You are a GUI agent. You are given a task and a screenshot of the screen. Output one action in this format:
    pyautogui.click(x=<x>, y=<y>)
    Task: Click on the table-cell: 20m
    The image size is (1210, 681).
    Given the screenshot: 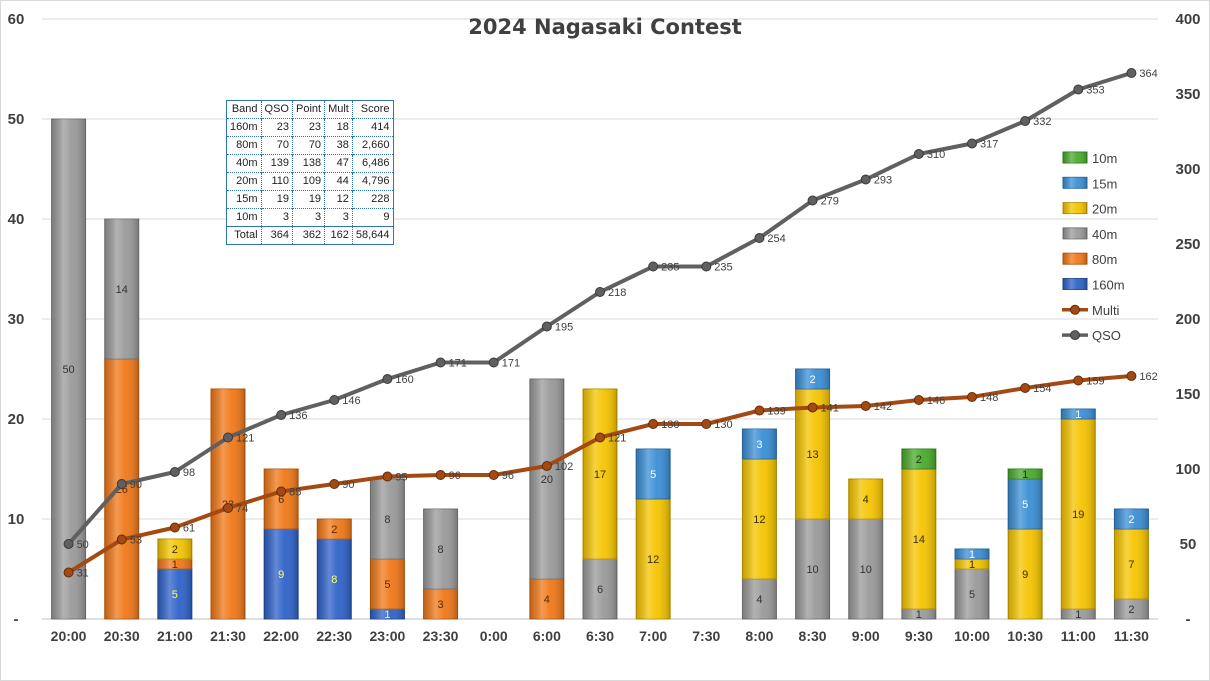 What is the action you would take?
    pyautogui.click(x=244, y=181)
    